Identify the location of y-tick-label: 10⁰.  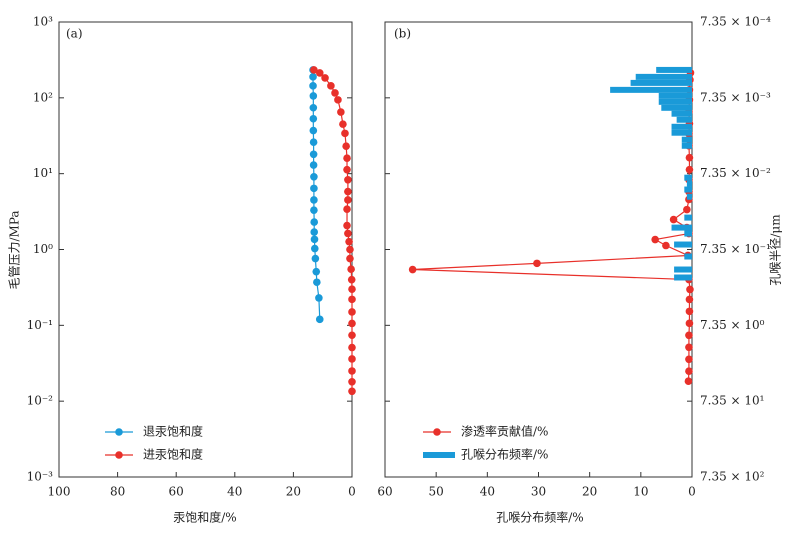
(43, 249).